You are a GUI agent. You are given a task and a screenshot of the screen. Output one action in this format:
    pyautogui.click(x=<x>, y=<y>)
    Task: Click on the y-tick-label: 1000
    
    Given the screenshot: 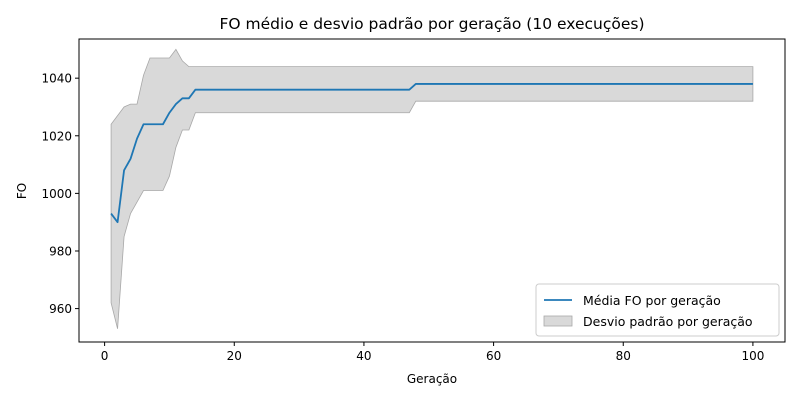 What is the action you would take?
    pyautogui.click(x=56, y=194)
    